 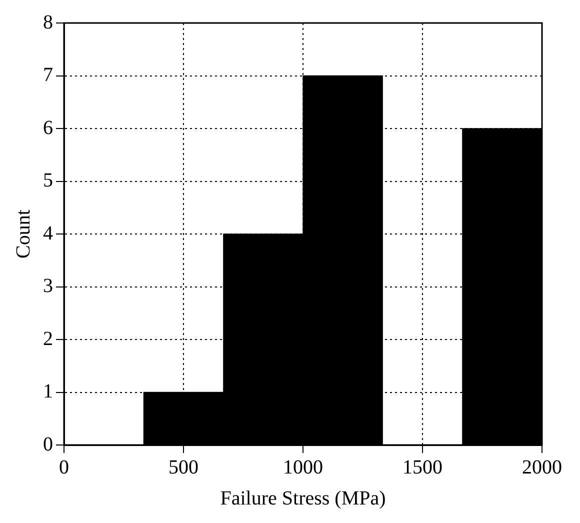 What do you see at coordinates (542, 467) in the screenshot?
I see `x-tick-label: 2000` at bounding box center [542, 467].